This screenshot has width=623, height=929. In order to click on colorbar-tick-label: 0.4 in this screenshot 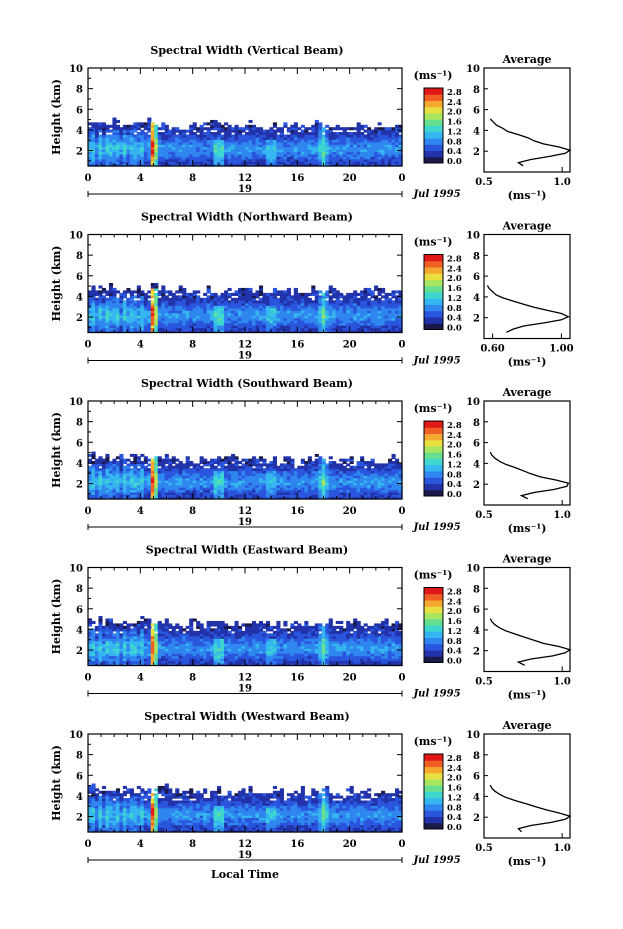, I will do `click(454, 485)`.